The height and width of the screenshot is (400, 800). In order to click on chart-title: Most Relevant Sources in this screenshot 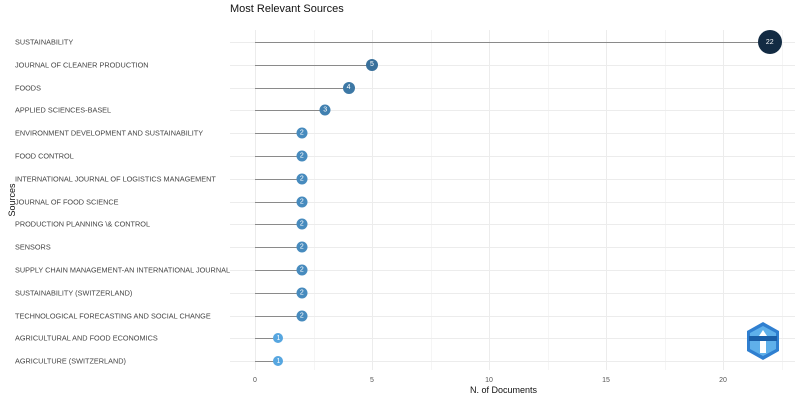, I will do `click(287, 9)`.